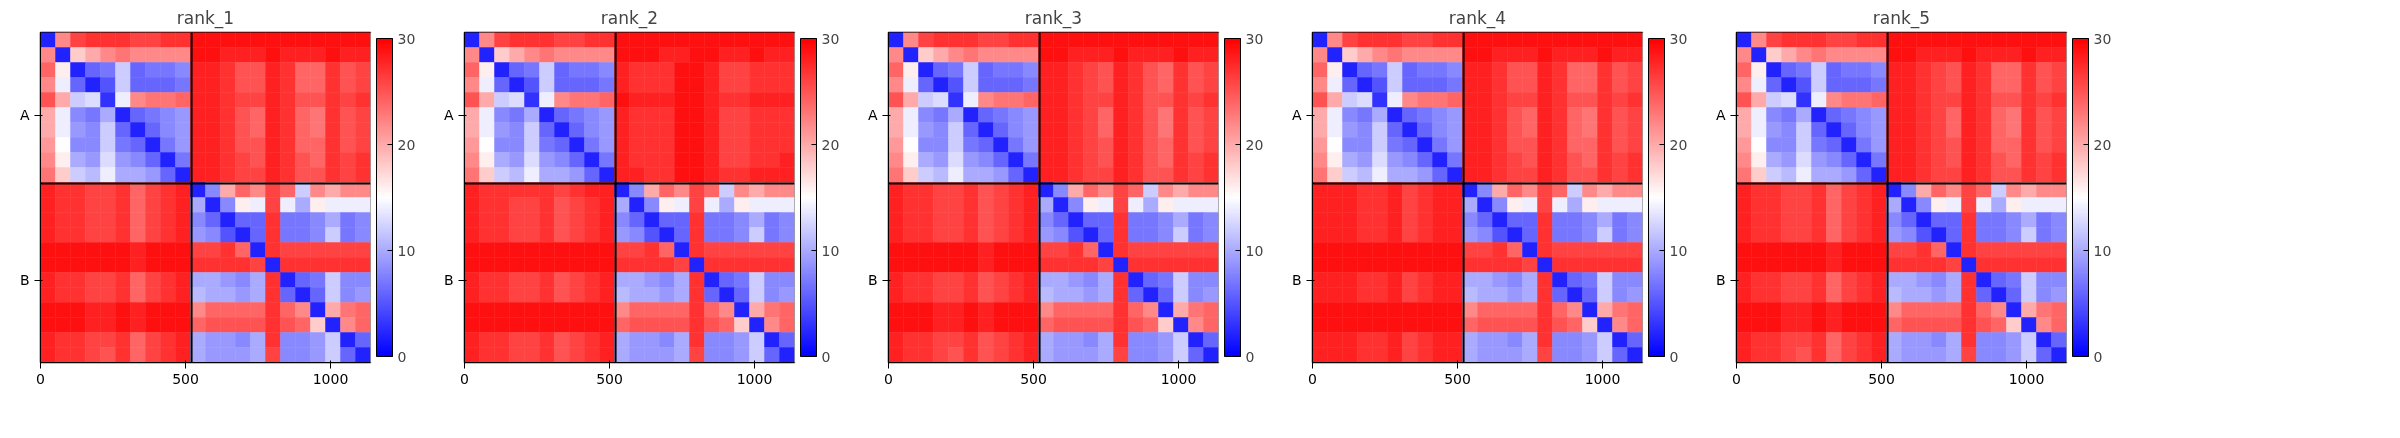 Image resolution: width=2400 pixels, height=438 pixels. I want to click on chart-title: rank_1, so click(205, 18).